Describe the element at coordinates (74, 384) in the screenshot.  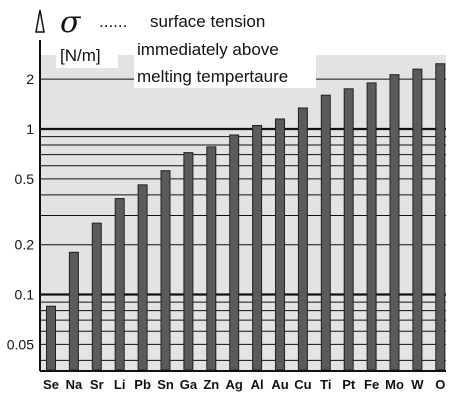
I see `category-label: Na` at that location.